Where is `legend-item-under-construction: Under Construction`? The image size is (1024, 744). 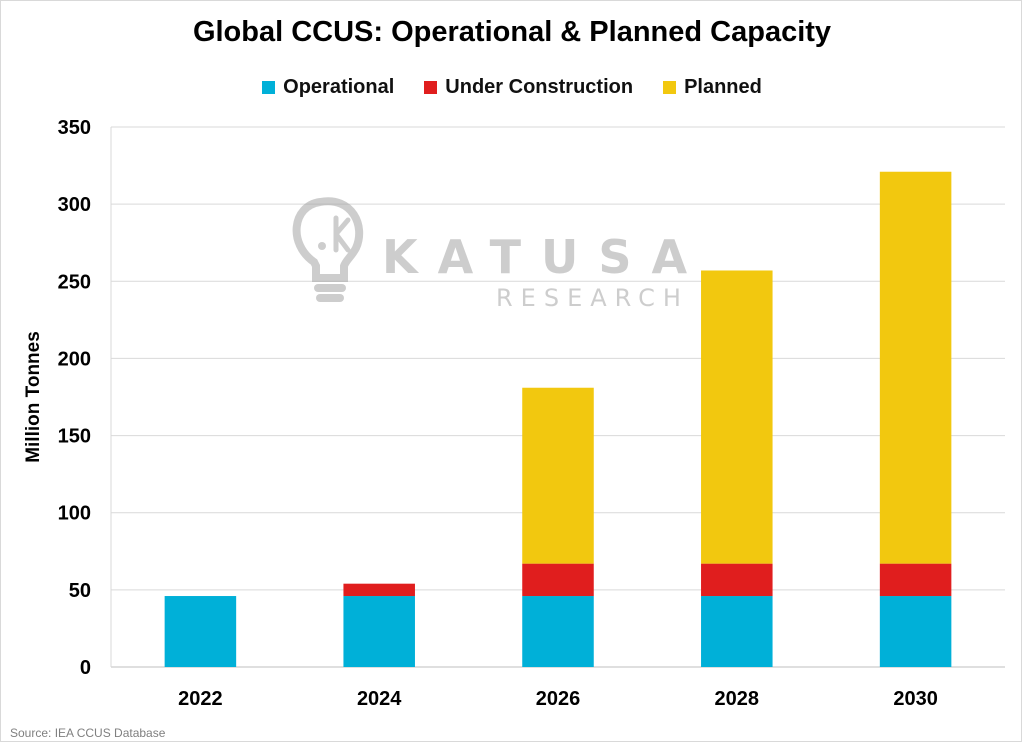
legend-item-under-construction: Under Construction is located at coordinates (528, 87).